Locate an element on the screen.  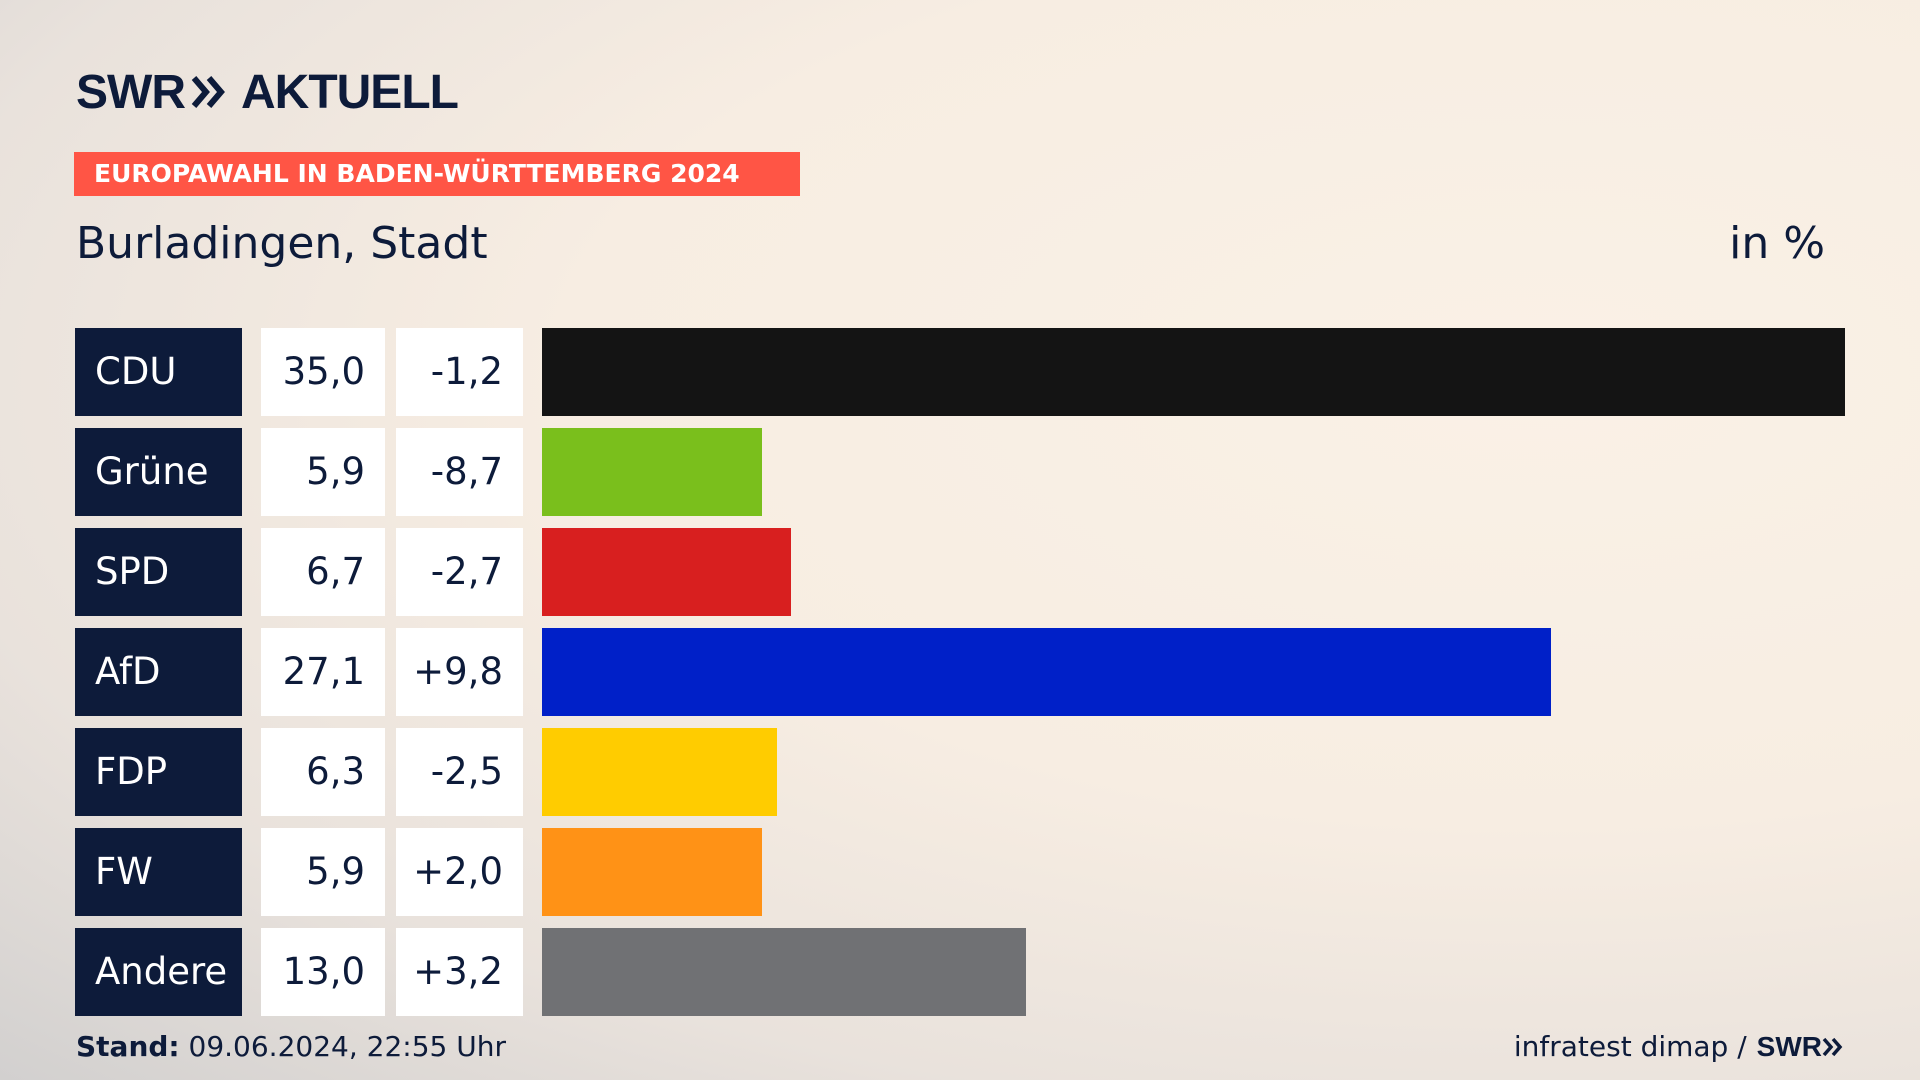
party-label: Andere is located at coordinates (158, 972).